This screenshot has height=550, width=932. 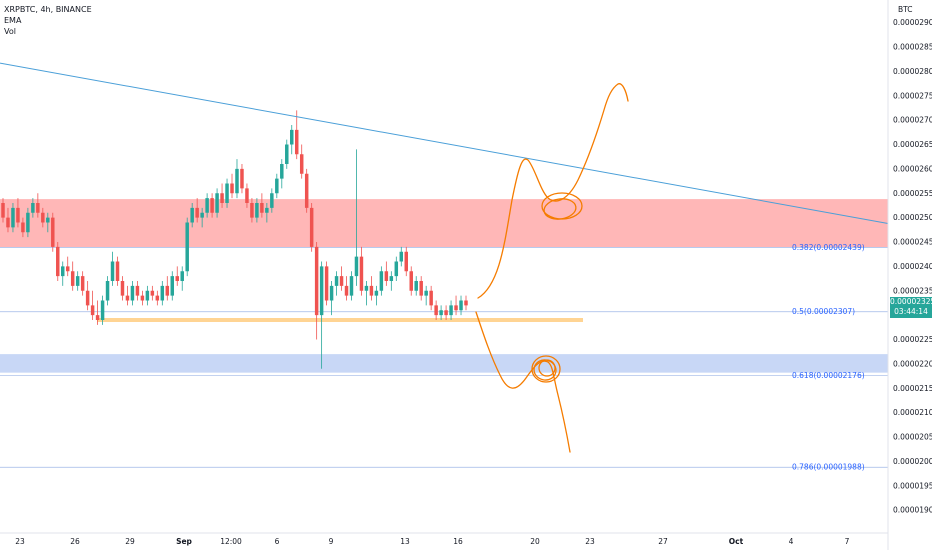 What do you see at coordinates (444, 363) in the screenshot?
I see `support-zone` at bounding box center [444, 363].